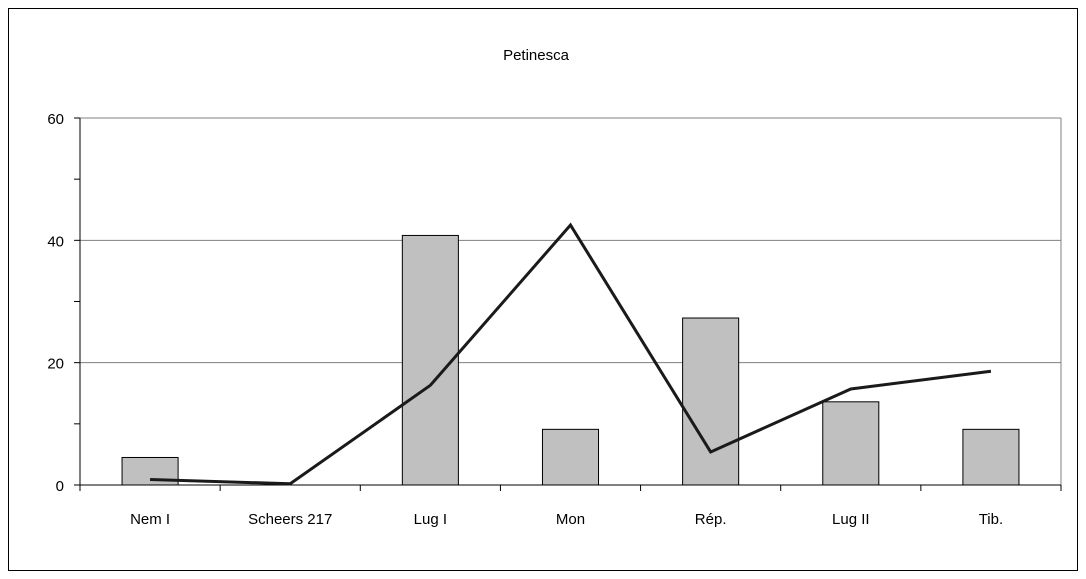  I want to click on x-tick-label-4: Rép., so click(711, 519).